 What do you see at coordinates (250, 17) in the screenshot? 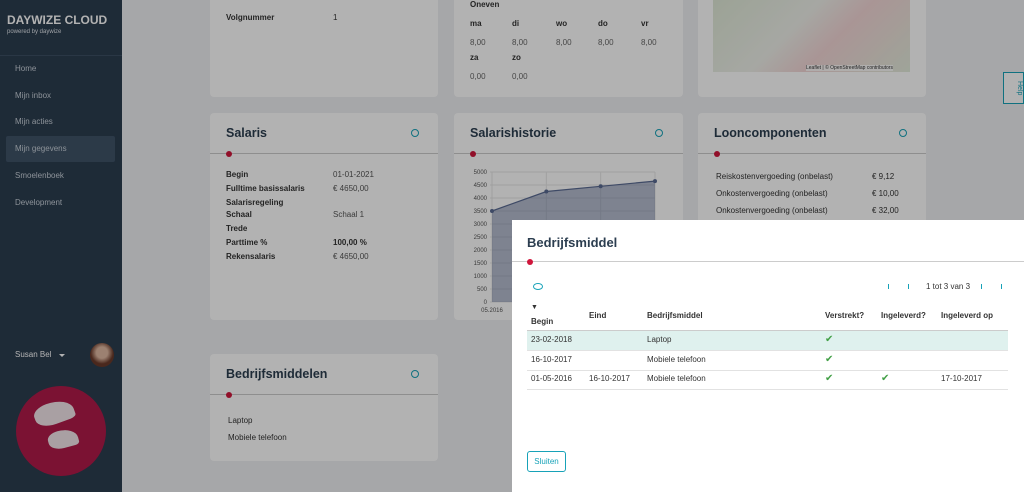
I see `label: Volgnummer` at bounding box center [250, 17].